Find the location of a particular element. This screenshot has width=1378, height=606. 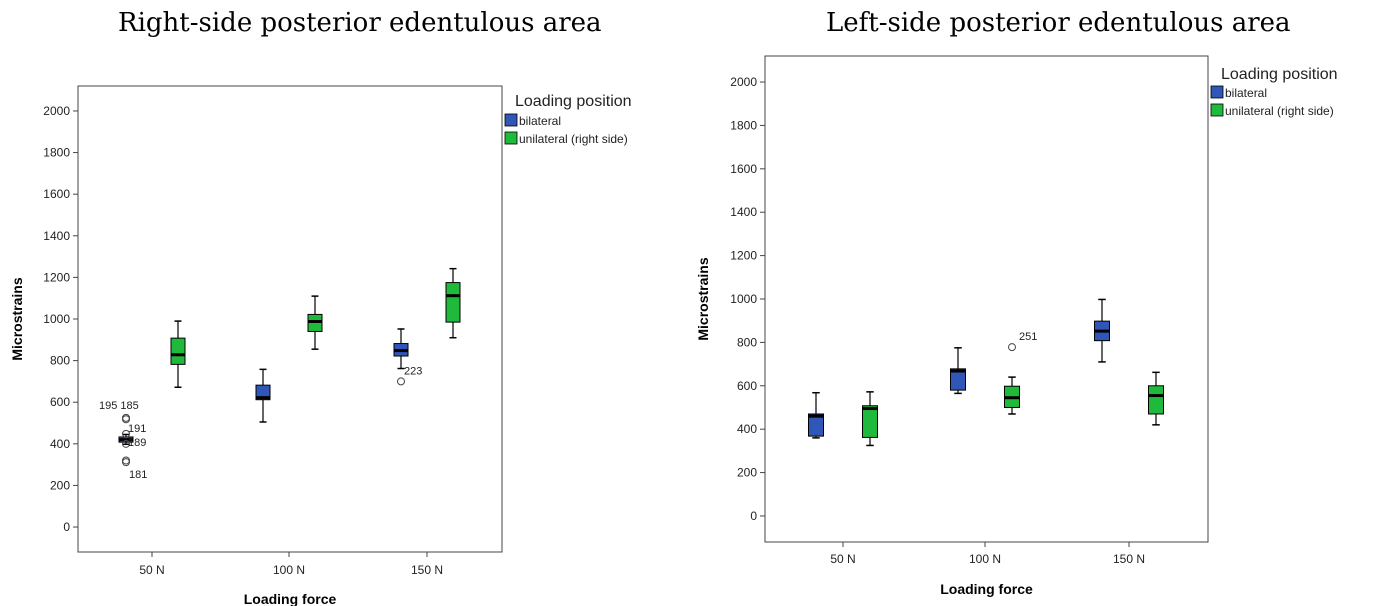

left-panel-title: Left-side posterior edentulous area is located at coordinates (1058, 23).